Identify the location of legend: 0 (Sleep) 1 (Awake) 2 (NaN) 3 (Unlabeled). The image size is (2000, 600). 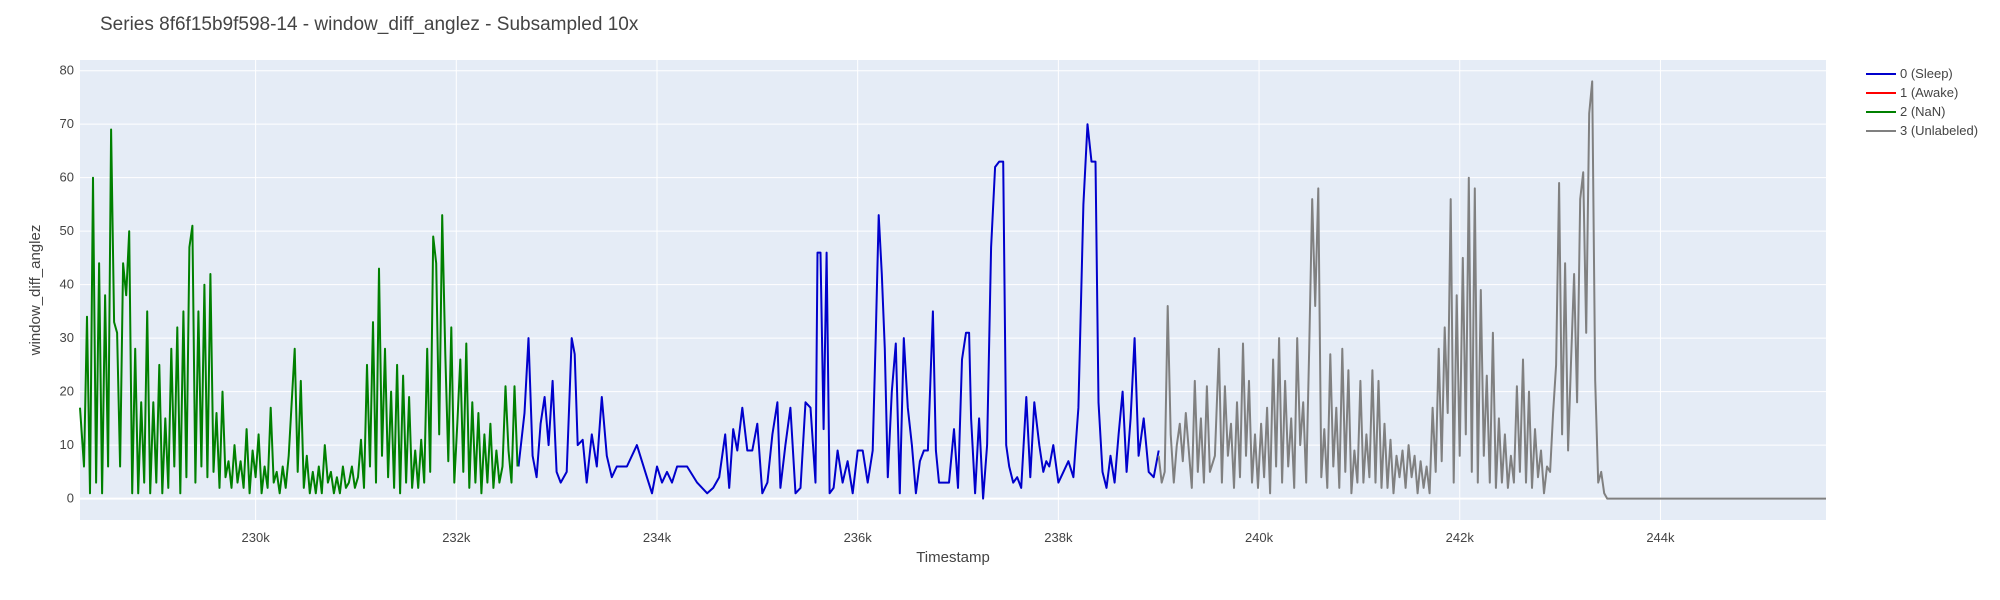
(1922, 102).